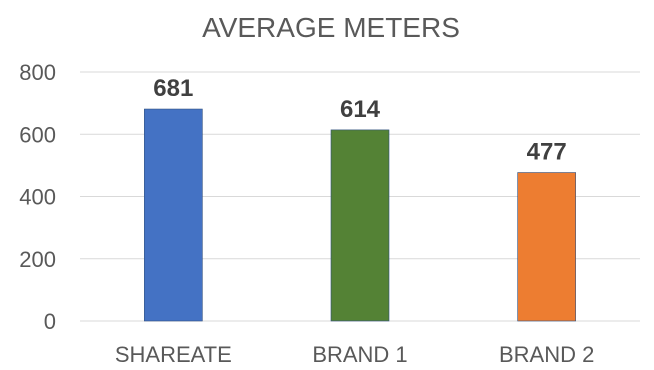  Describe the element at coordinates (546, 354) in the screenshot. I see `x-tick-label: BRAND 2` at that location.